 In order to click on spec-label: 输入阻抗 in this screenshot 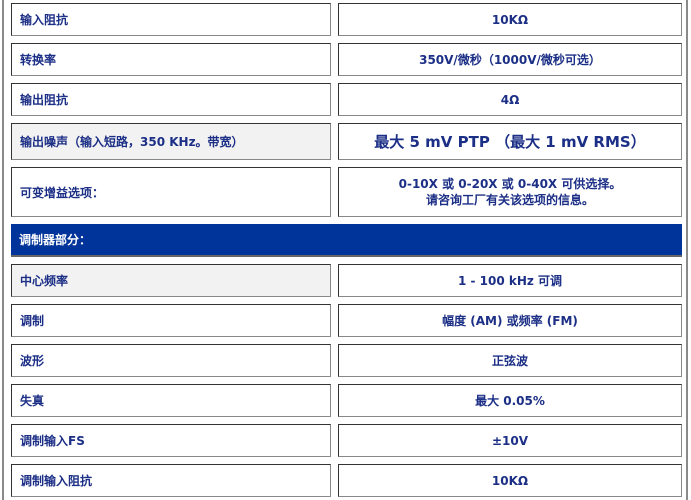, I will do `click(171, 19)`.